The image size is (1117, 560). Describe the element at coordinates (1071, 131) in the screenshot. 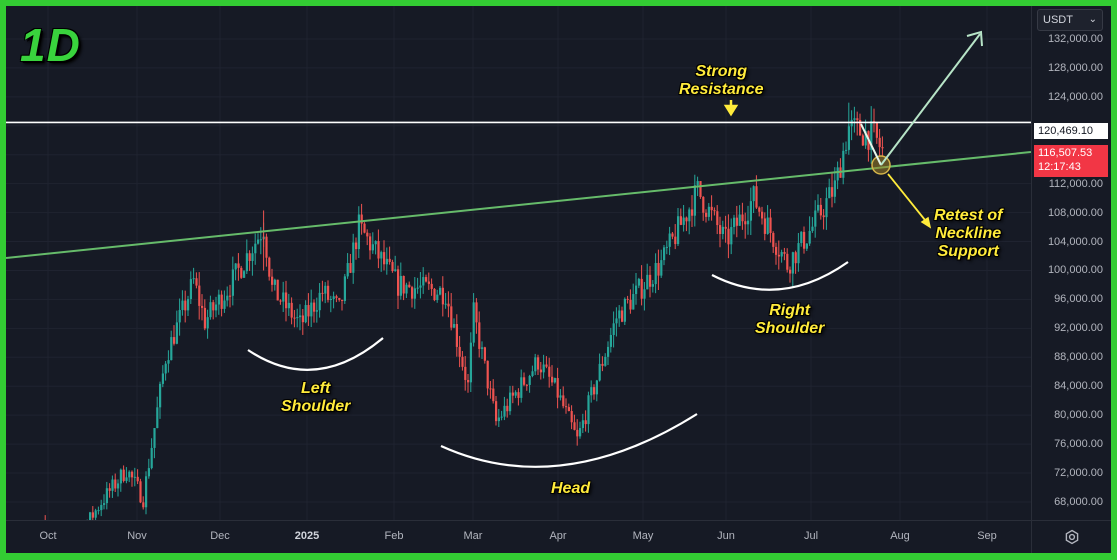

I see `resistance-price-label: 120,469.10` at that location.